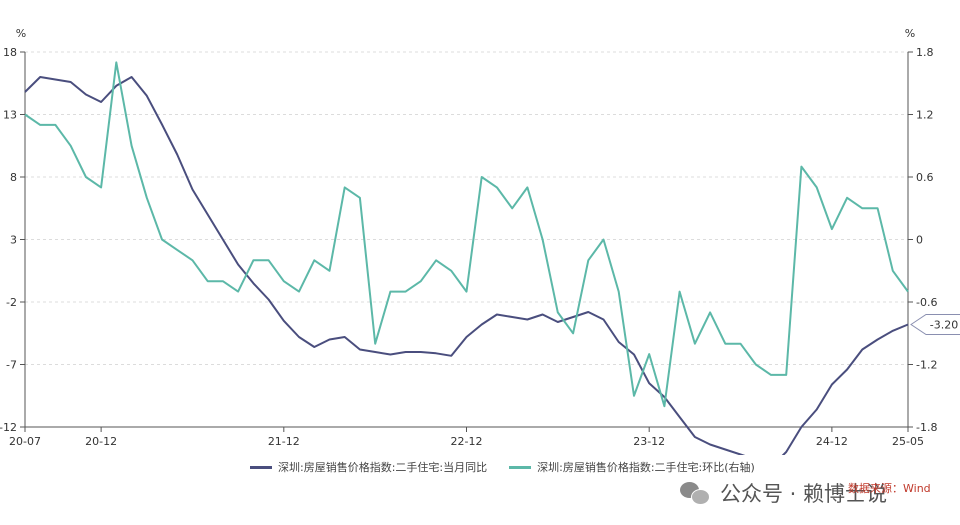  I want to click on right-tick-label: 1.2, so click(925, 115).